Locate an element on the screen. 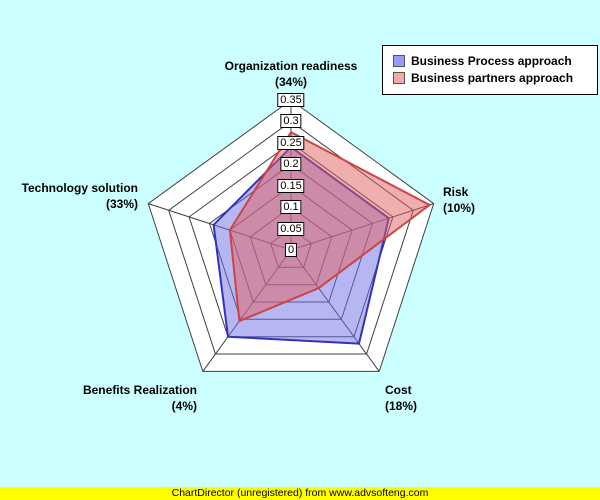 This screenshot has width=600, height=500. axis-name: Technology solution is located at coordinates (79, 188).